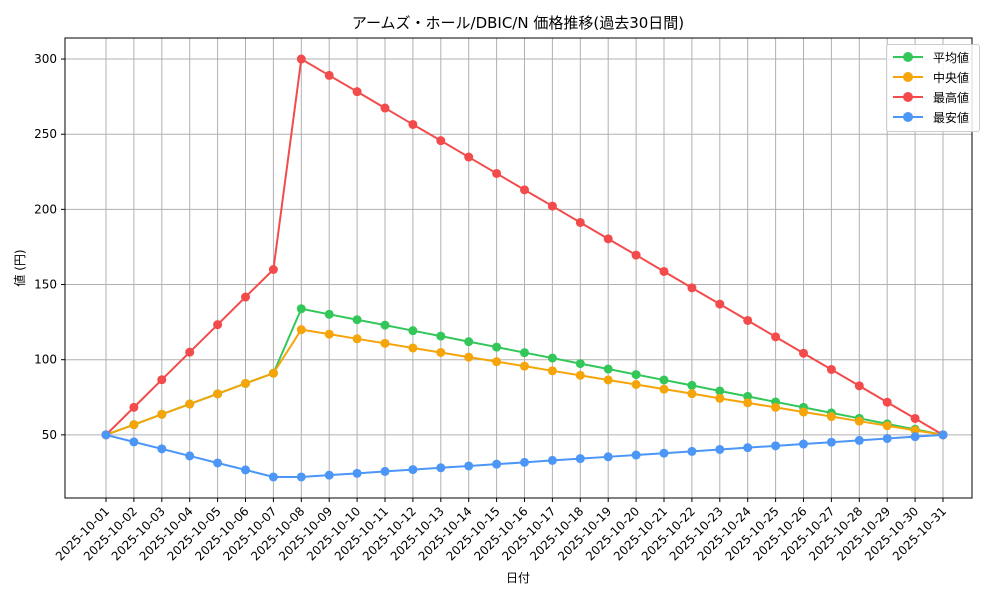 The image size is (1000, 600). I want to click on series-最安値, so click(524, 456).